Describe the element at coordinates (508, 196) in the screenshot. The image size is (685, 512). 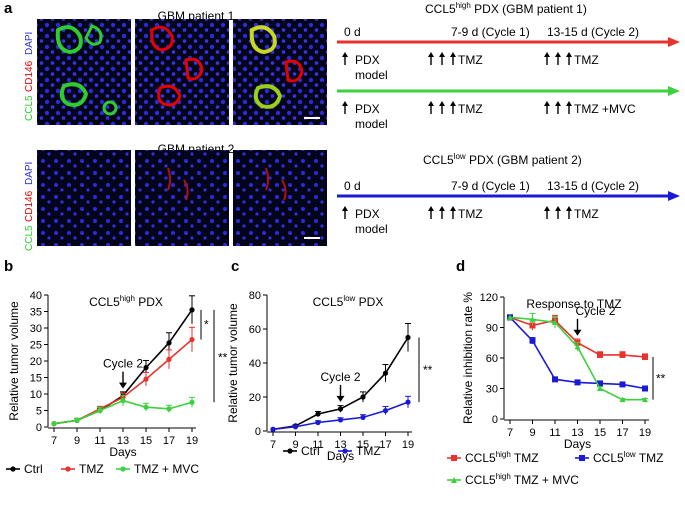
I see `timeline-blue-arrow` at that location.